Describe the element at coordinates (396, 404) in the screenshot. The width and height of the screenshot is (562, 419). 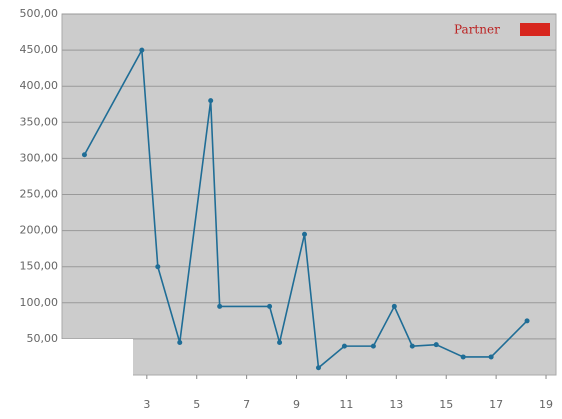
I see `x-tick-label: 13` at that location.